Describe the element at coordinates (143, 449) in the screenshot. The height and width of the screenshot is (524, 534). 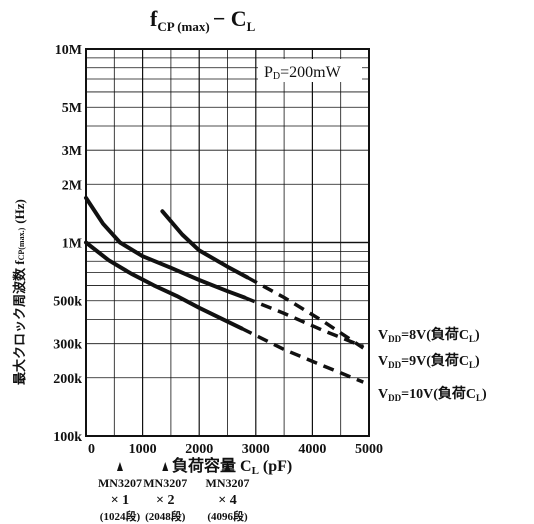
I see `x-tick-label: 1000` at that location.